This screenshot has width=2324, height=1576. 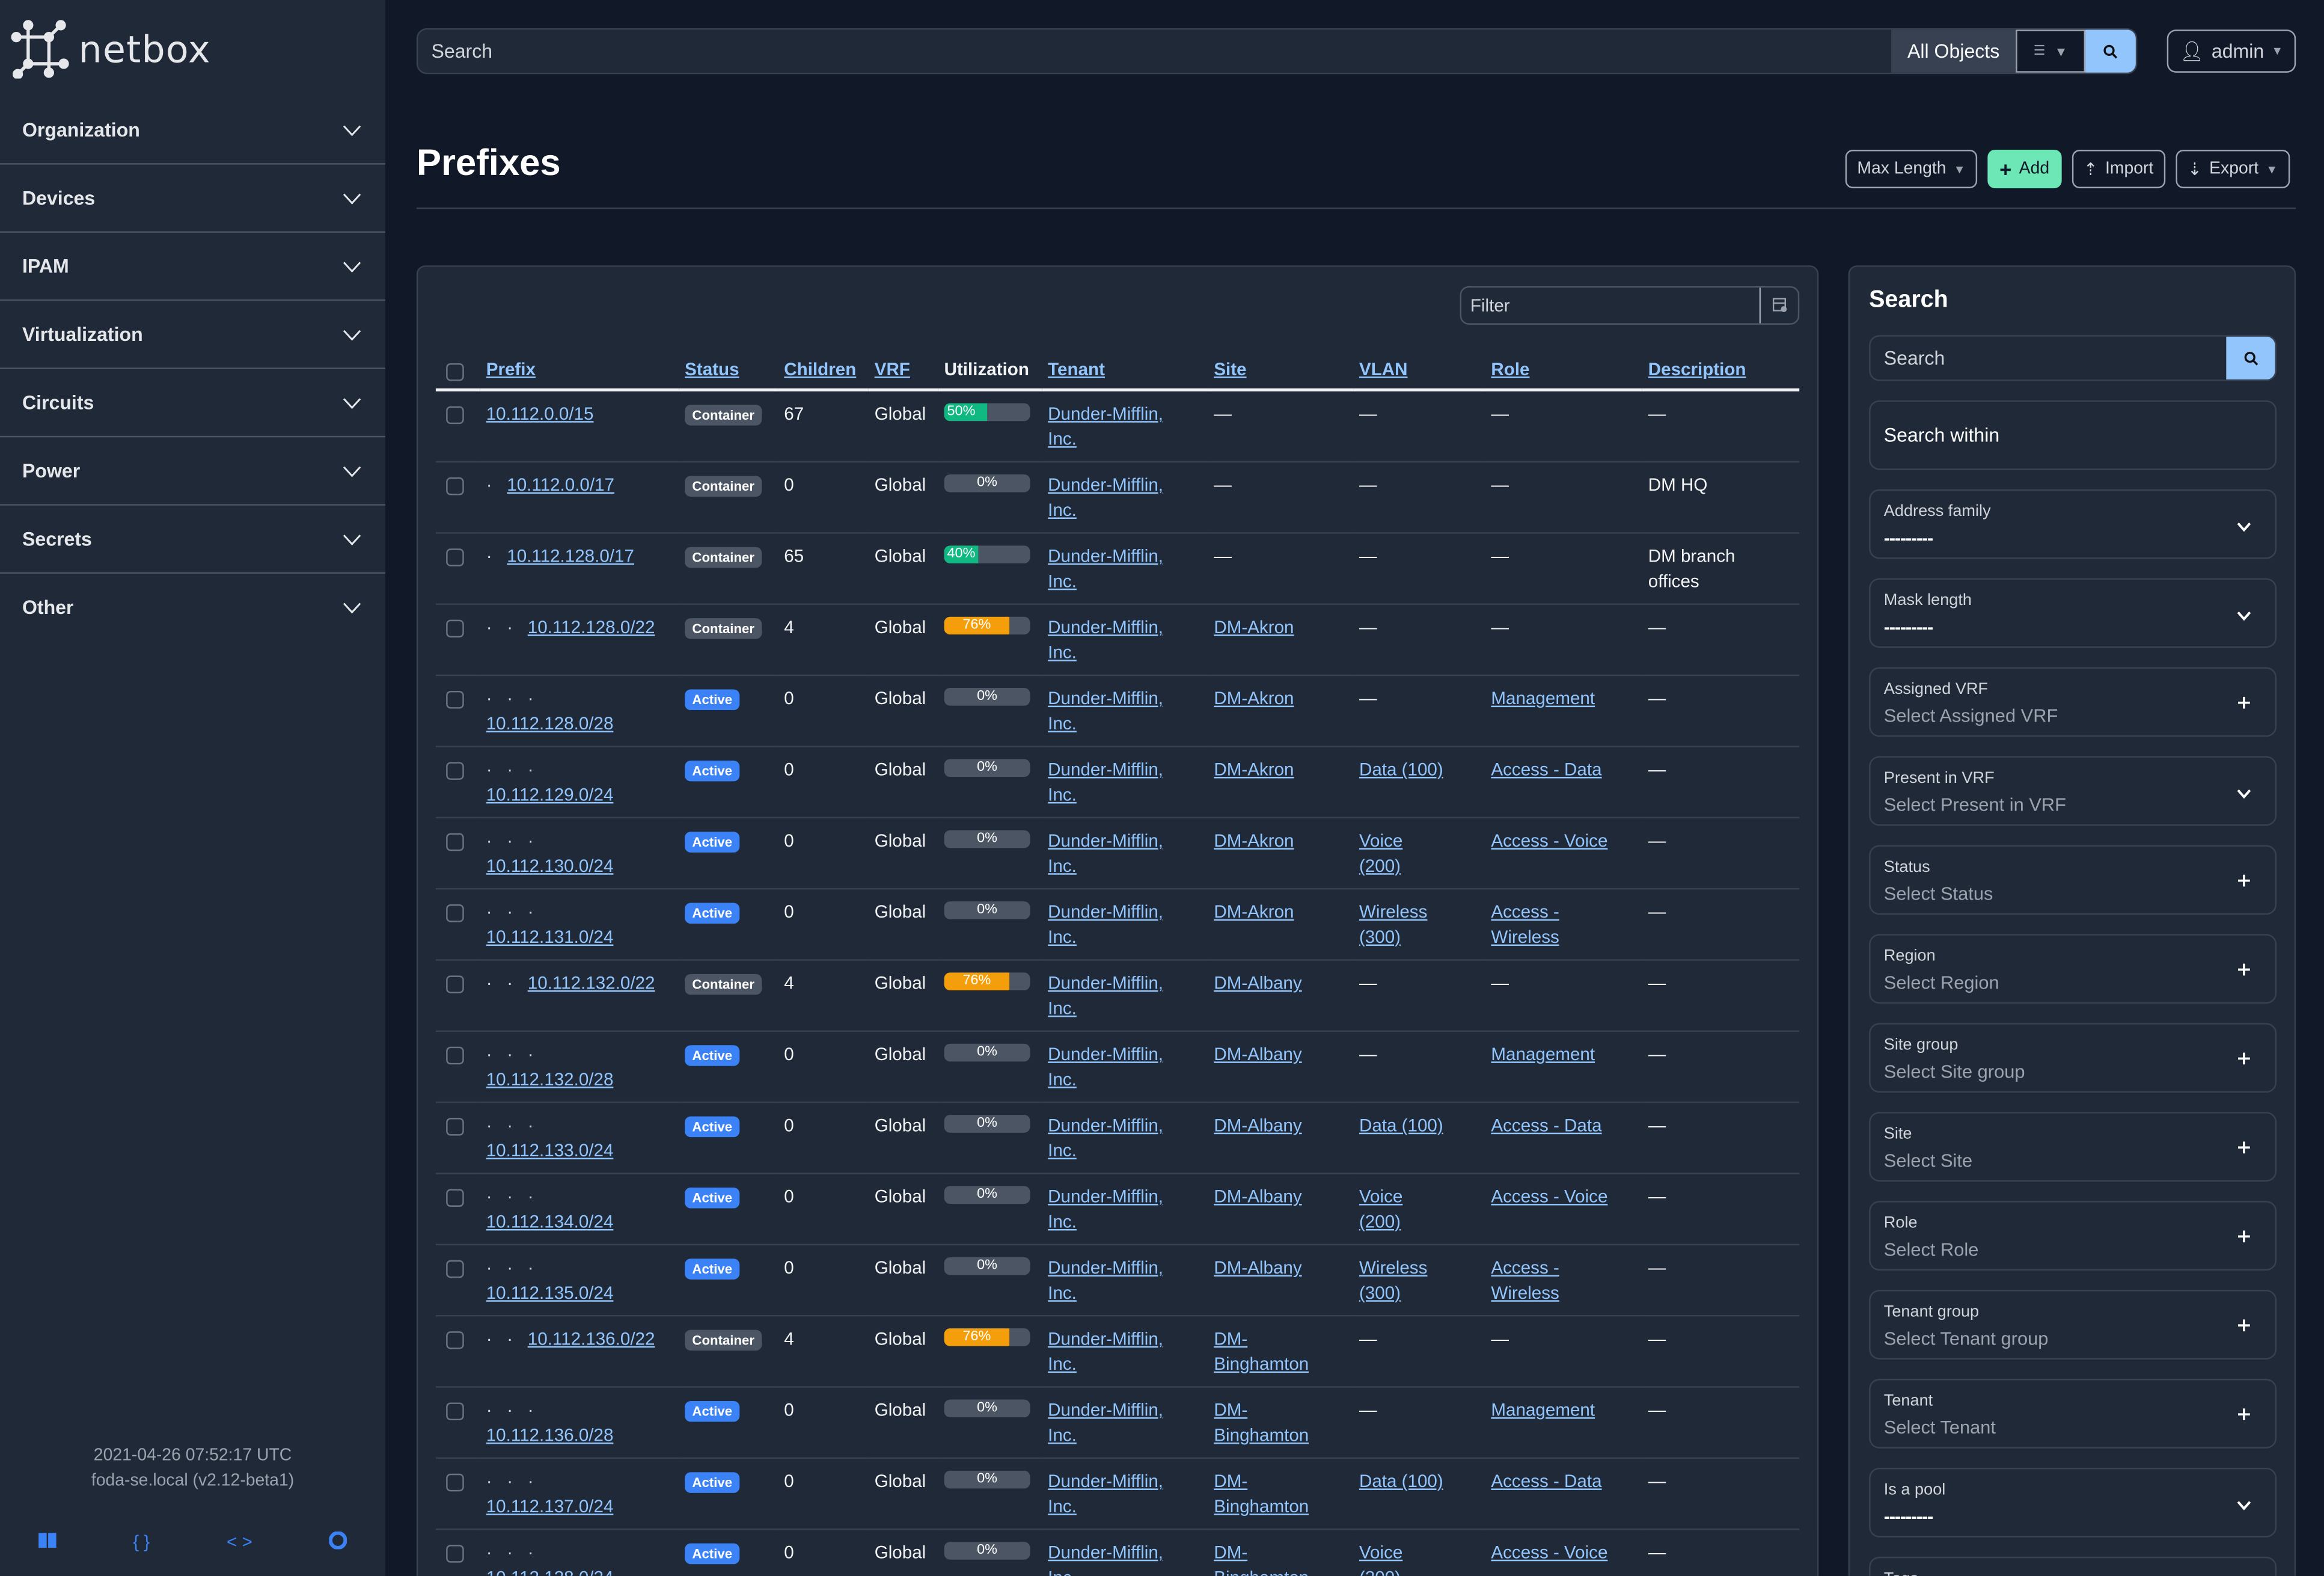 I want to click on column-sort-status: Status, so click(x=712, y=369).